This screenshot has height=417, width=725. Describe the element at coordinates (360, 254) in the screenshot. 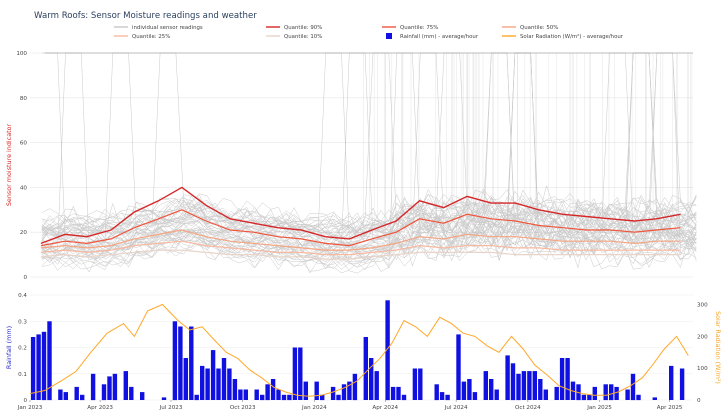

I see `quantile-line-q10` at that location.